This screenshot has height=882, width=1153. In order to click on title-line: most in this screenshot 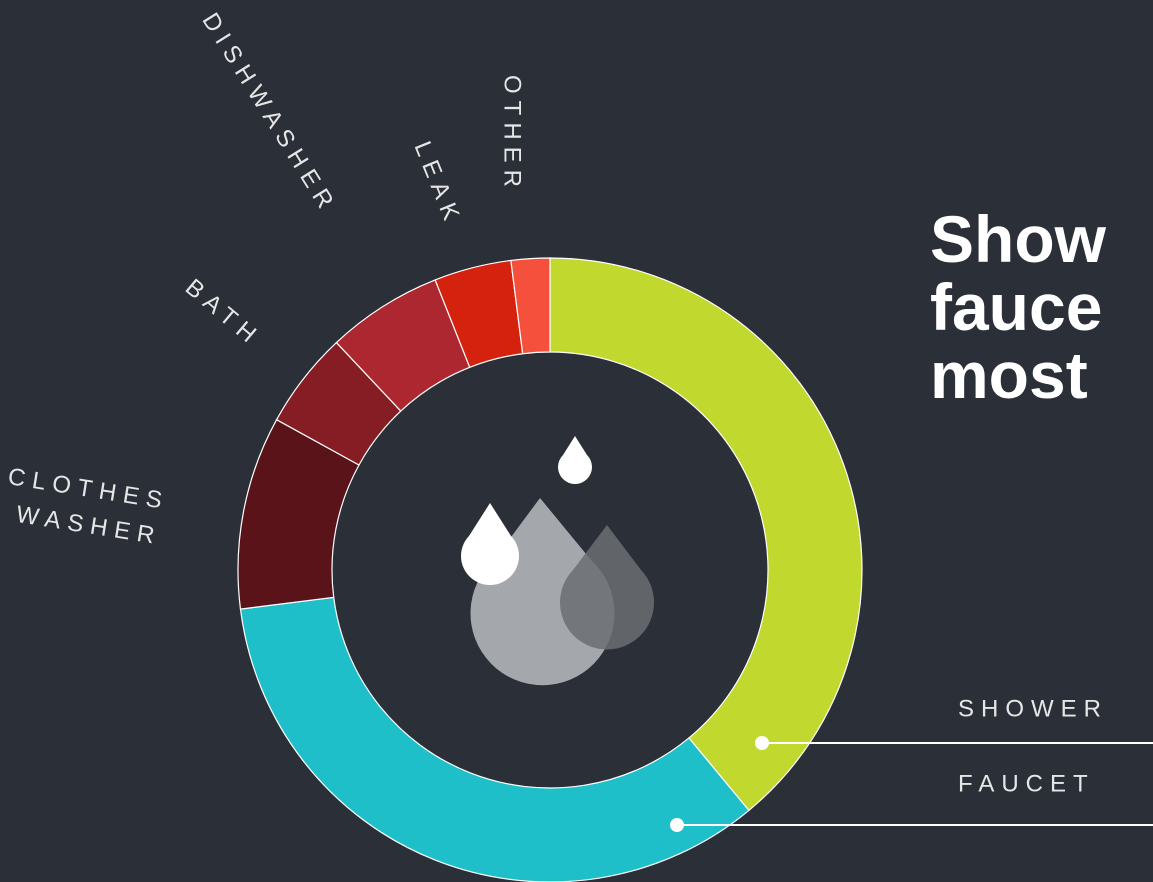, I will do `click(1009, 375)`.